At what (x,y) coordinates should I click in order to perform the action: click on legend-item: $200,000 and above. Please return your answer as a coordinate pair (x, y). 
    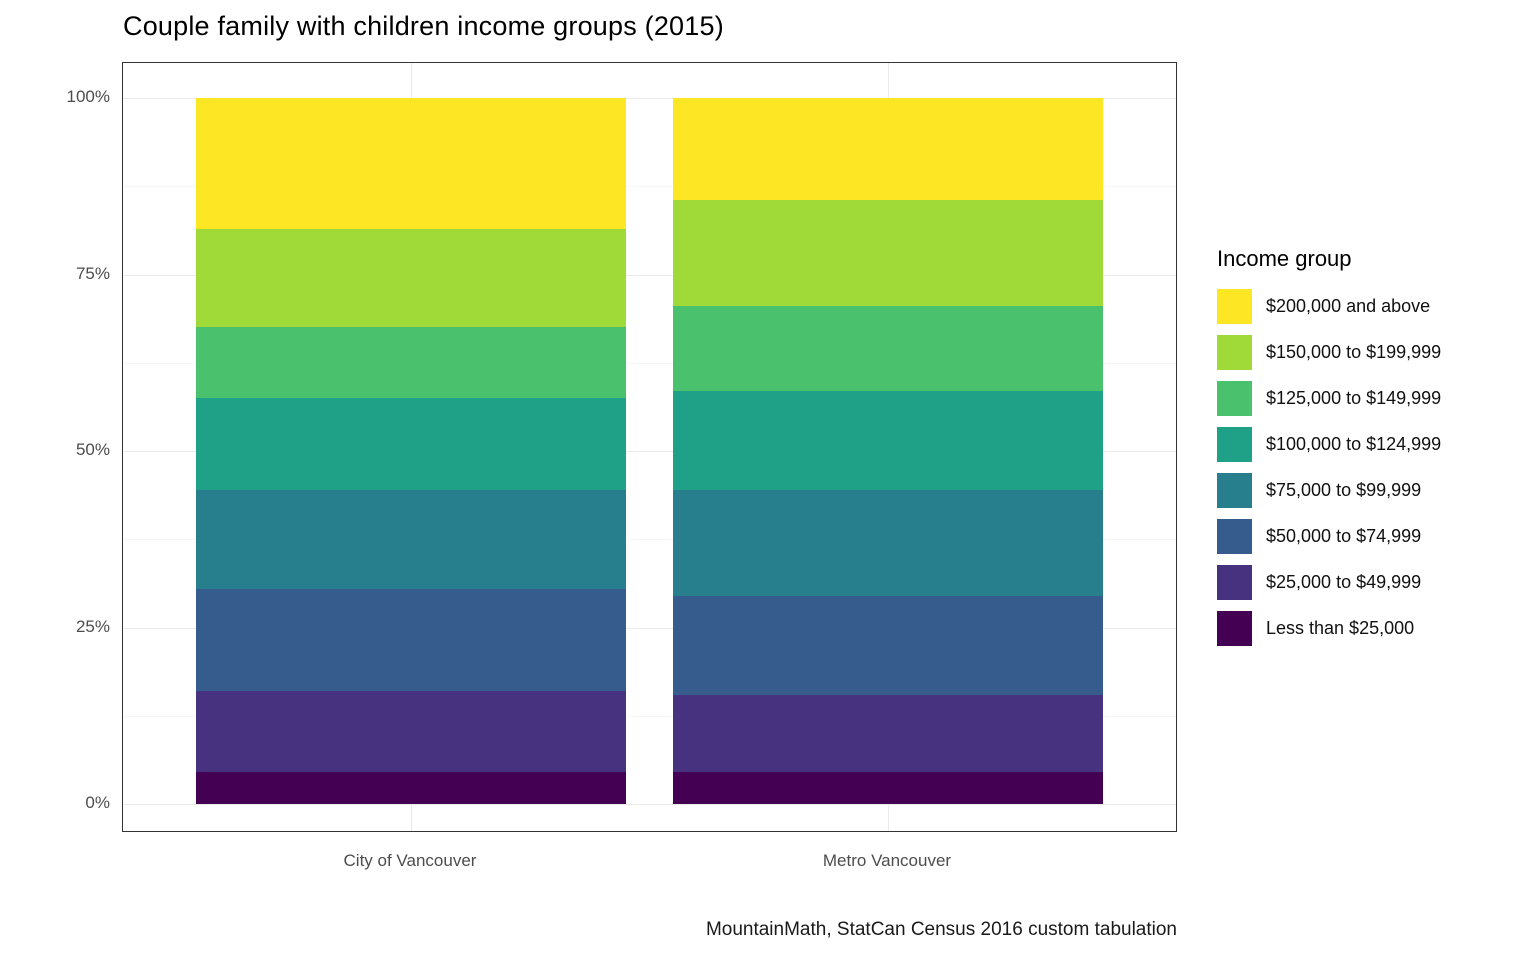
    Looking at the image, I should click on (1329, 306).